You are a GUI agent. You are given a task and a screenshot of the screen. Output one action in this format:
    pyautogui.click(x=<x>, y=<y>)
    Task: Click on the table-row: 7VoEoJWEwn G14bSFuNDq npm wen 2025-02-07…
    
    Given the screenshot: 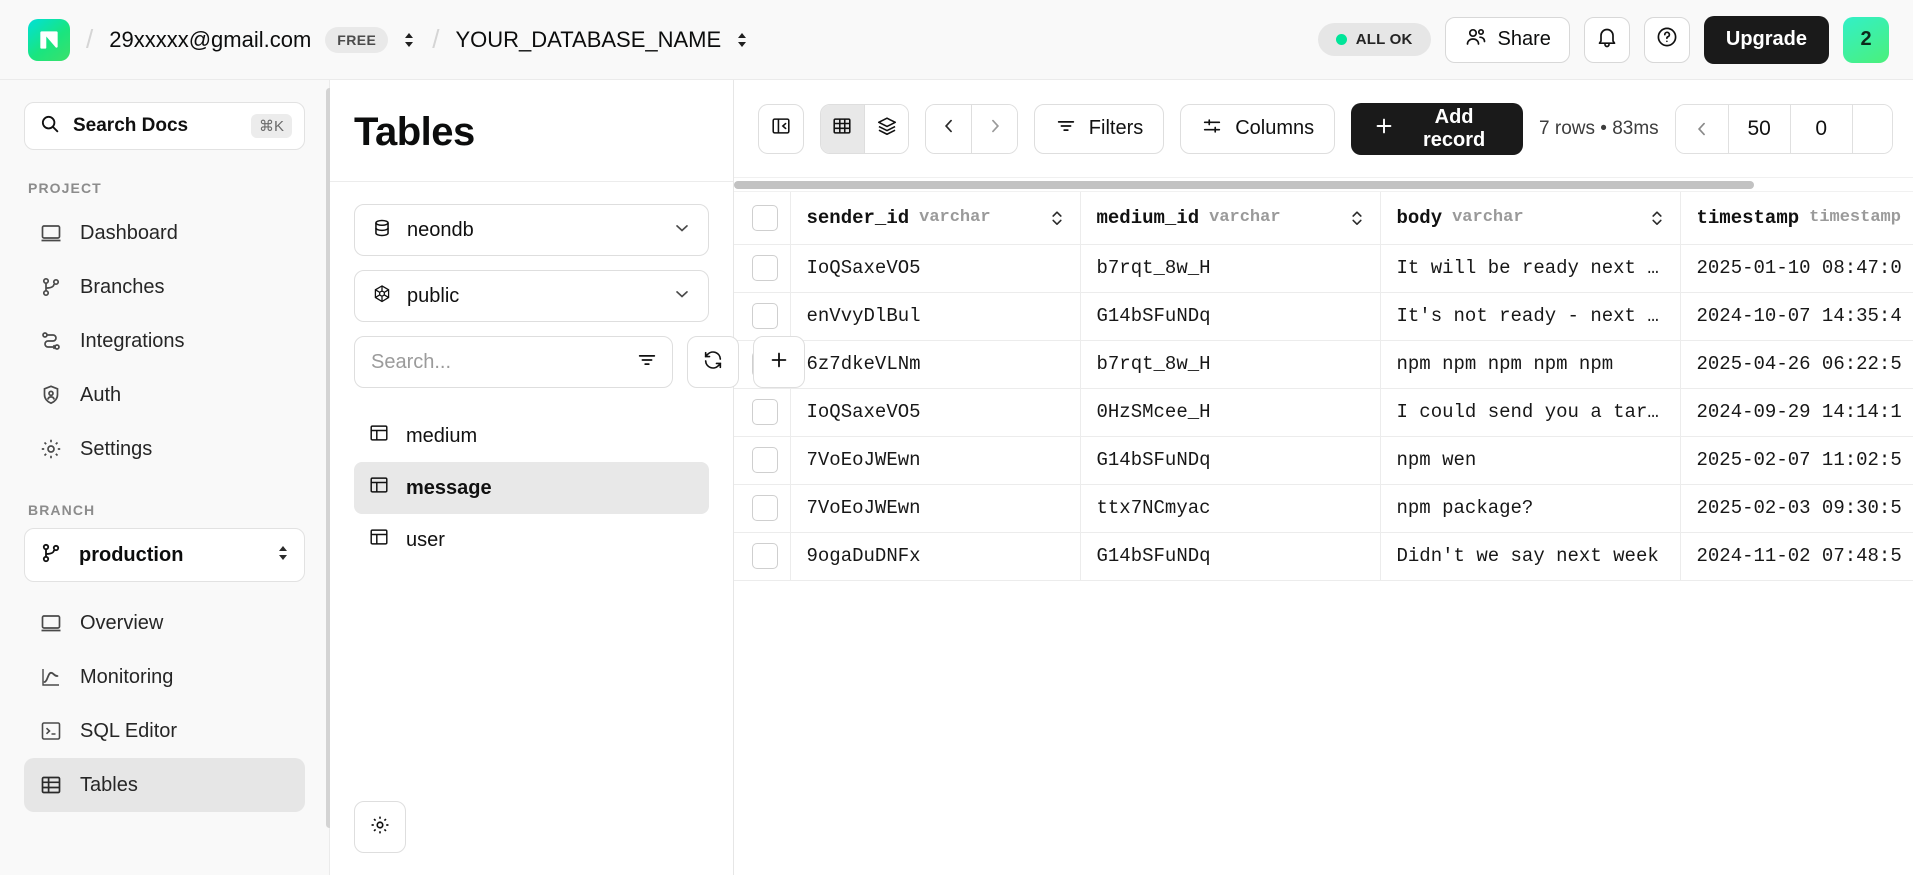 What is the action you would take?
    pyautogui.click(x=1323, y=460)
    